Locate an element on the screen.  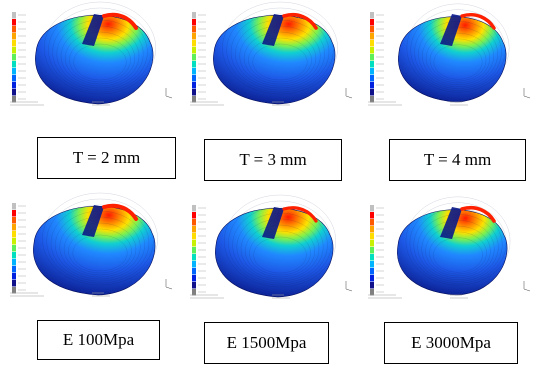
caption-e1500: E 1500Mpa is located at coordinates (266, 343).